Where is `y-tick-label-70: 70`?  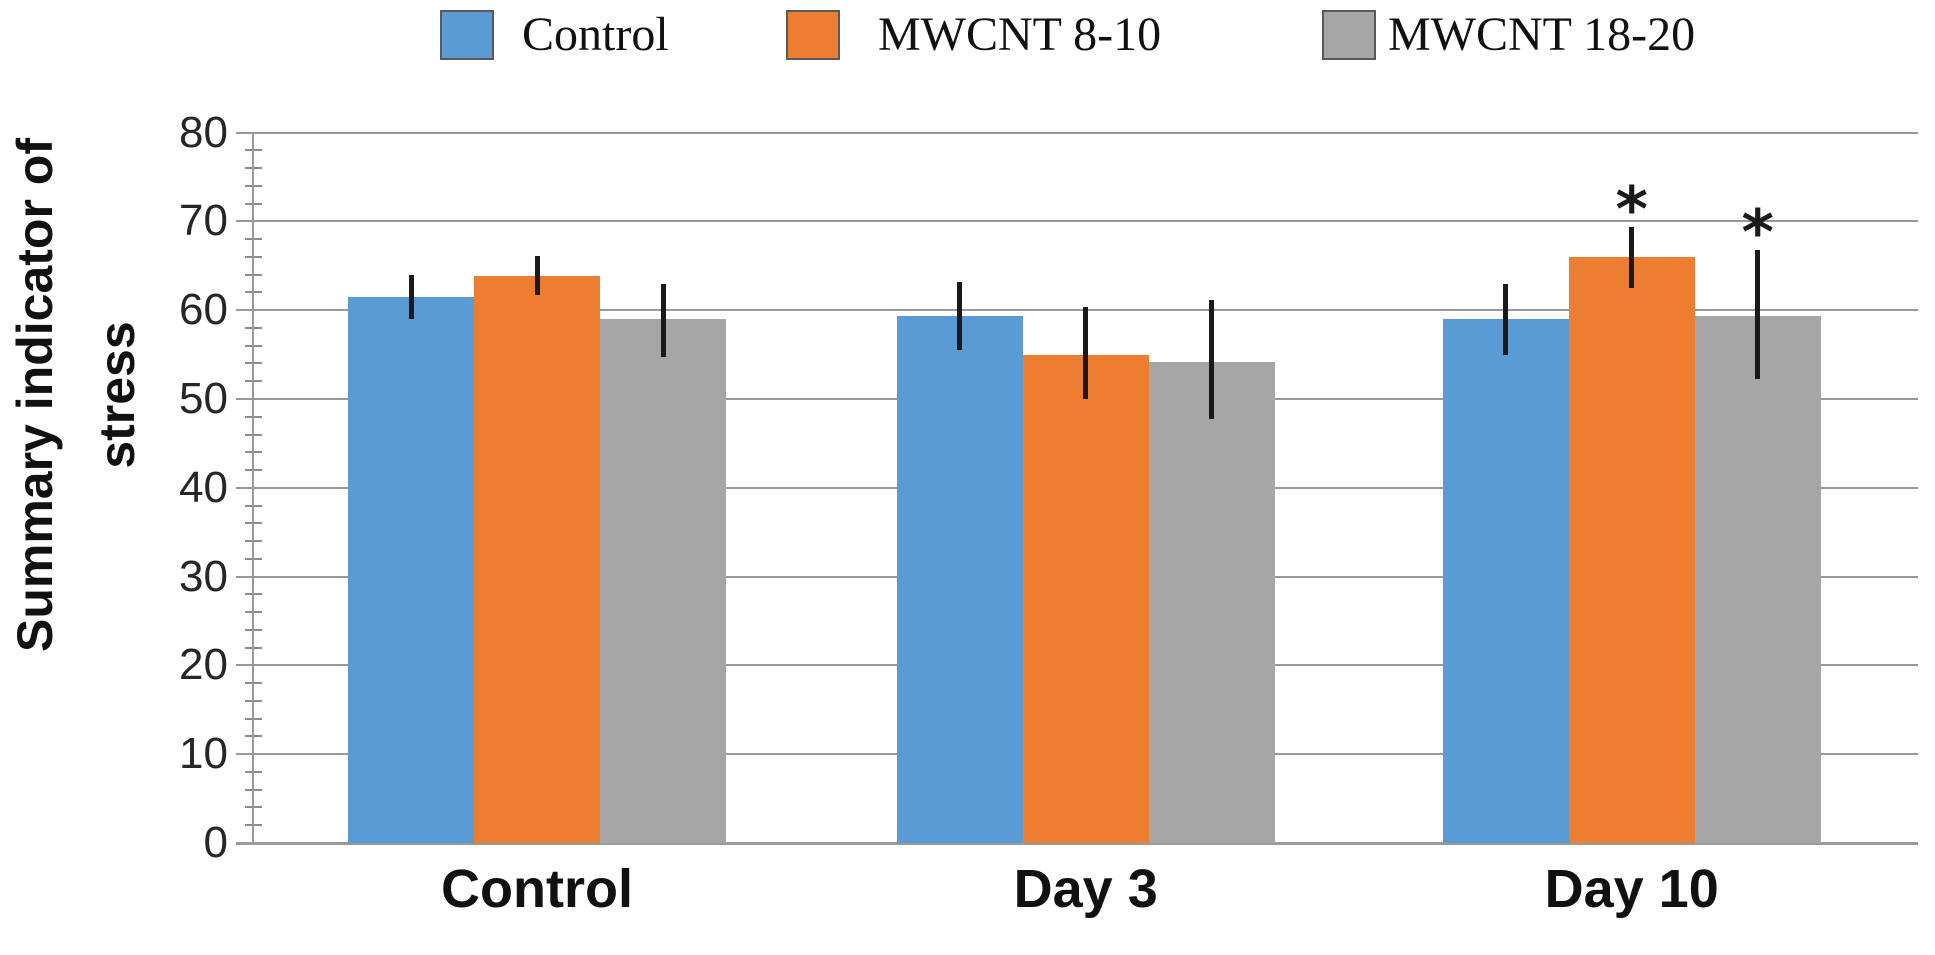 y-tick-label-70: 70 is located at coordinates (203, 221).